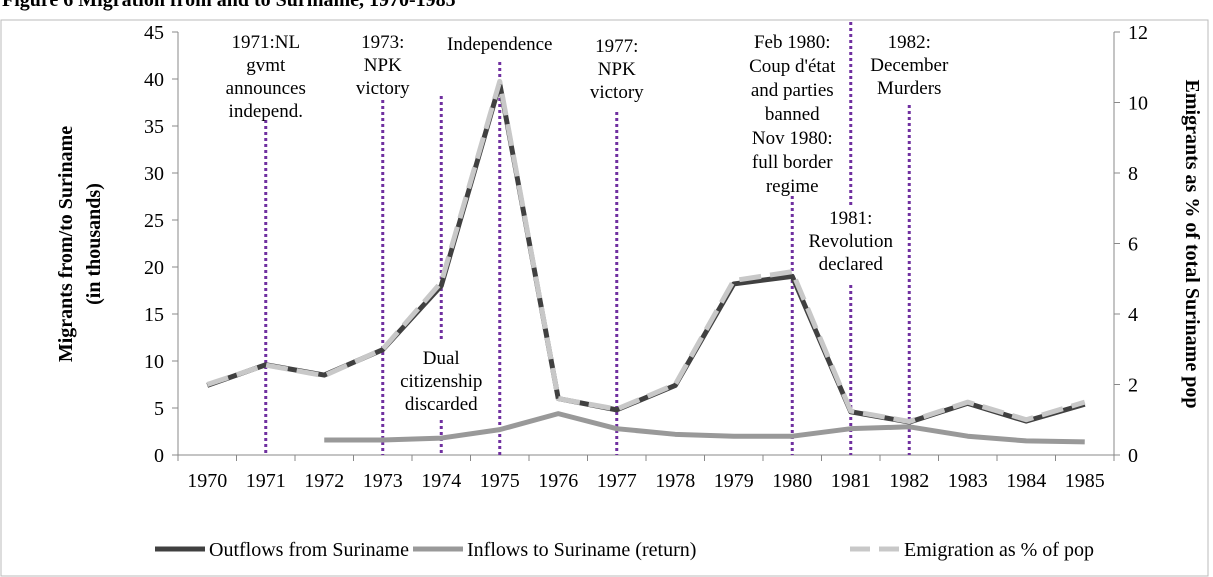 The height and width of the screenshot is (577, 1213). I want to click on y2-tick-label: 2, so click(1133, 386).